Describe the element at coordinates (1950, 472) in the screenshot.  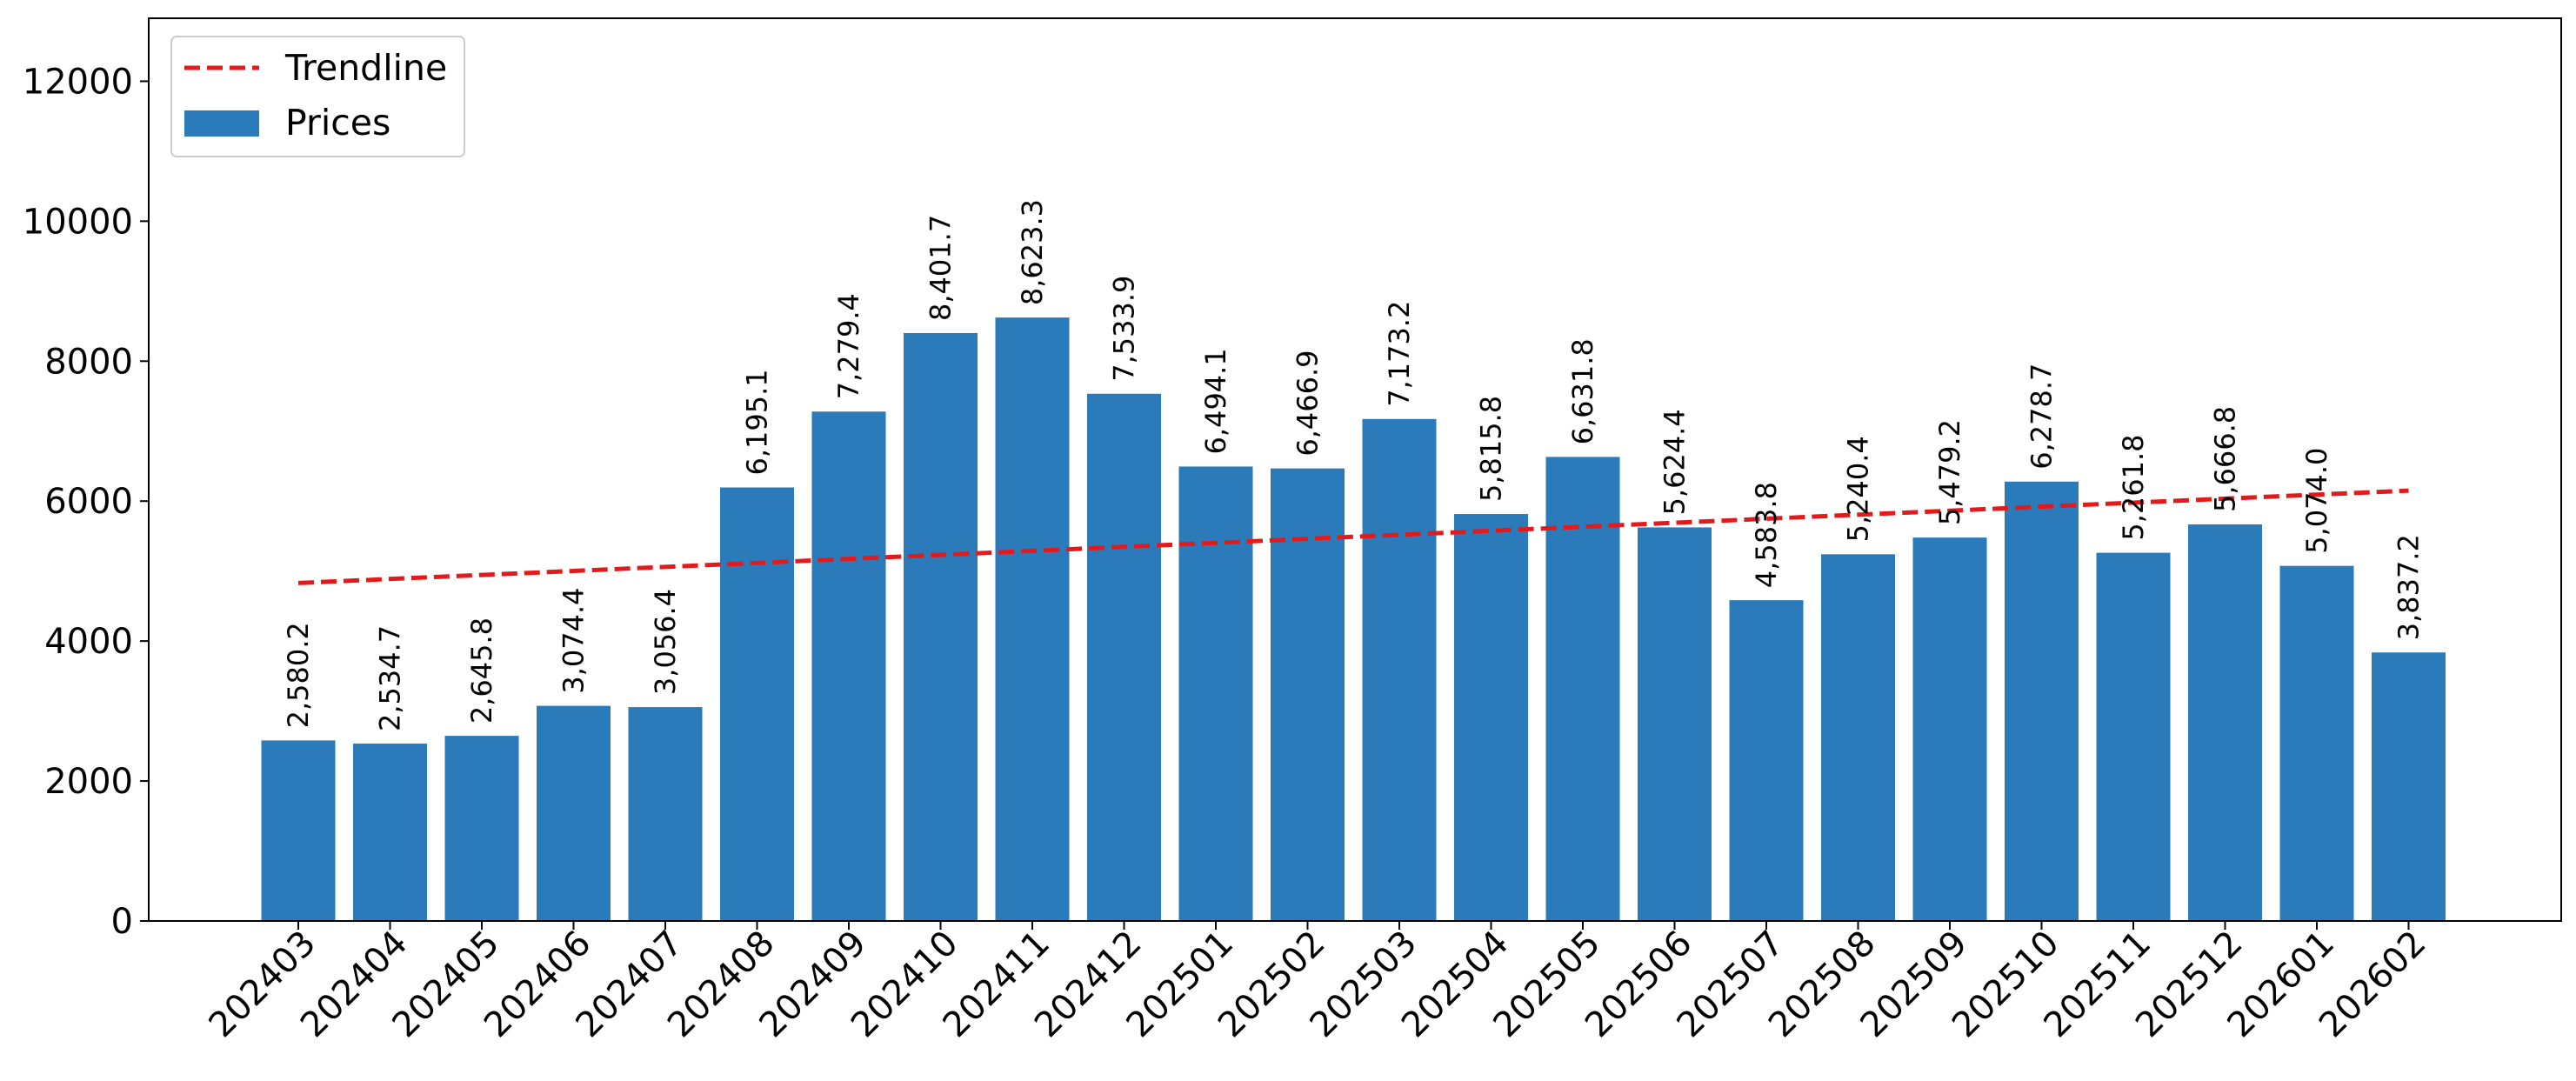
I see `bar-value-label-202509: 5,479.2` at that location.